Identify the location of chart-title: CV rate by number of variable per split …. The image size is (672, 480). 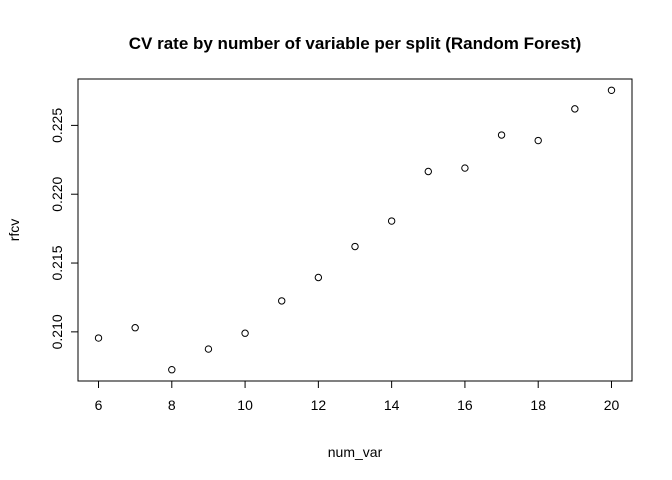
(355, 43).